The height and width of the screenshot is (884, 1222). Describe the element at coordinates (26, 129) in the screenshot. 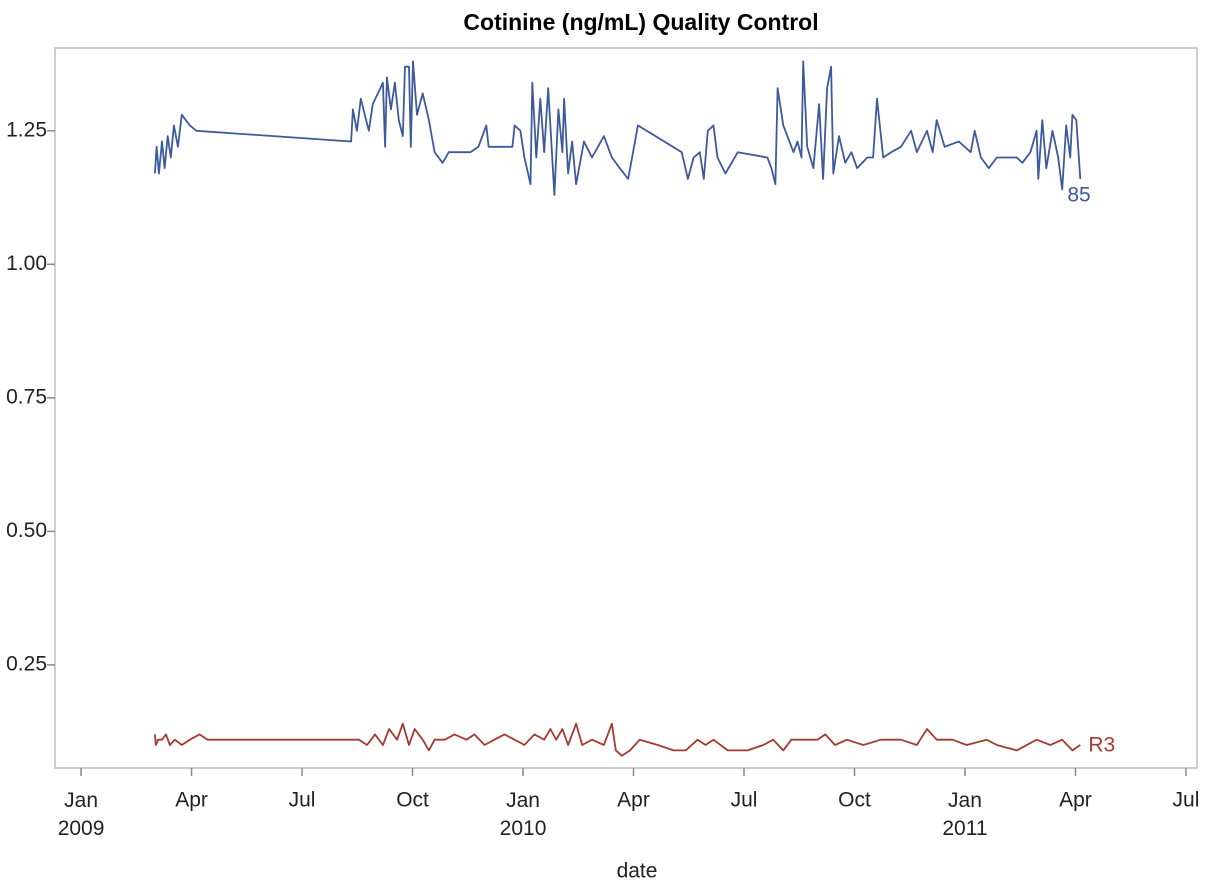

I see `y-tick-label: 1.25` at that location.